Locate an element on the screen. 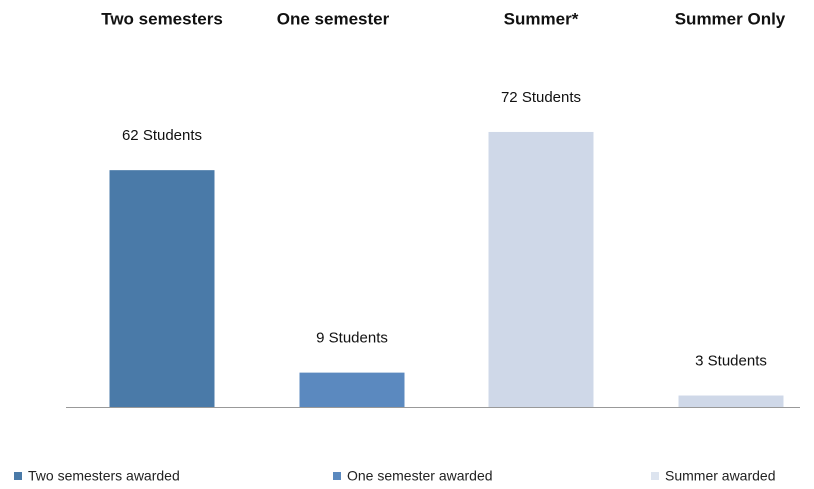 The width and height of the screenshot is (814, 489). legend-label: One semester awarded is located at coordinates (420, 476).